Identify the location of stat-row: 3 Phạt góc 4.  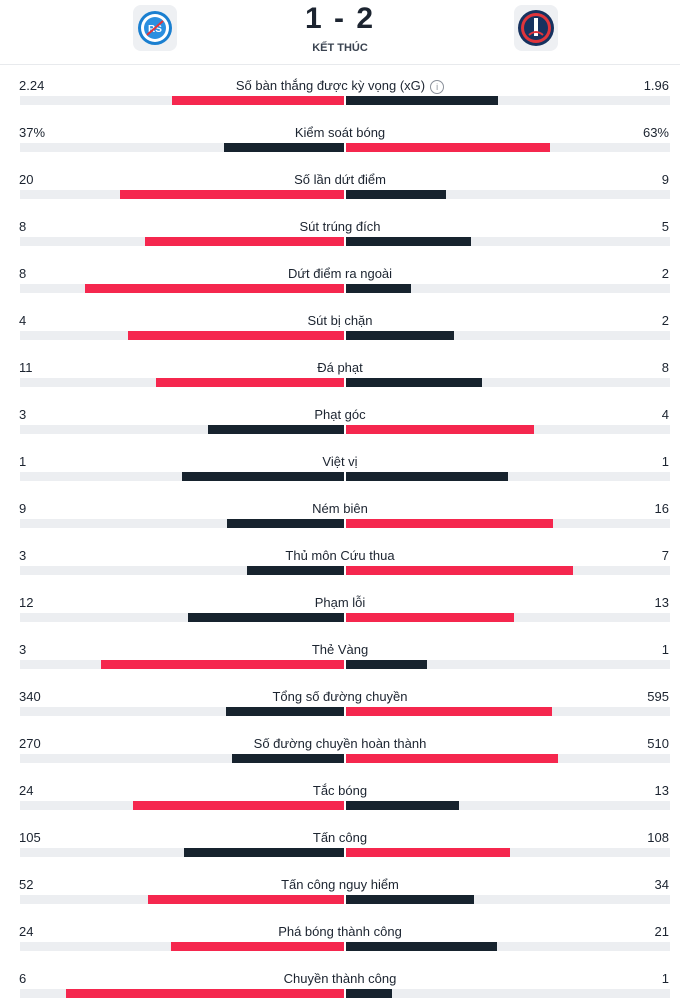
(340, 417).